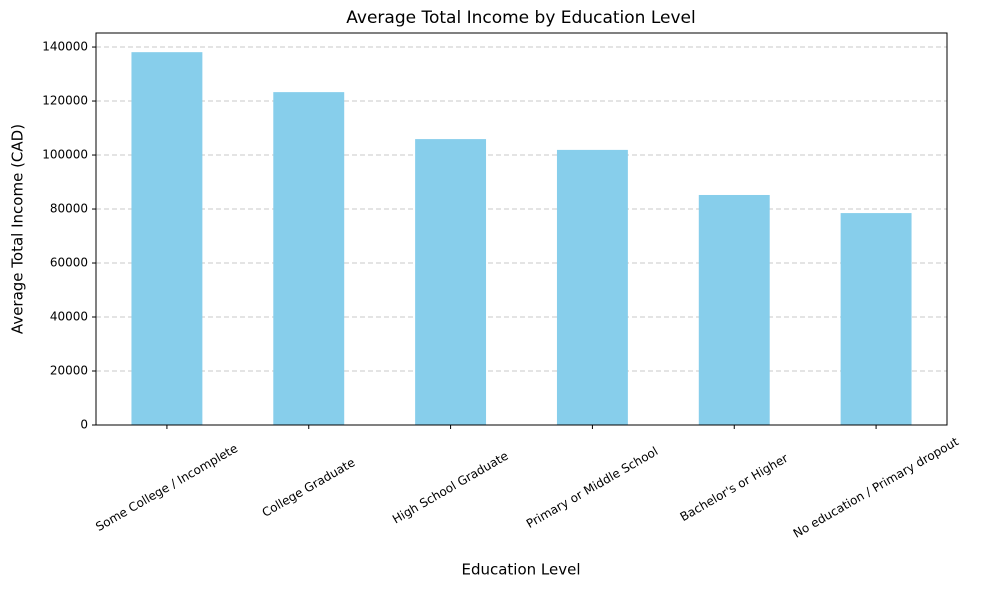 The height and width of the screenshot is (590, 983). Describe the element at coordinates (65, 155) in the screenshot. I see `y-tick-label: 100000` at that location.